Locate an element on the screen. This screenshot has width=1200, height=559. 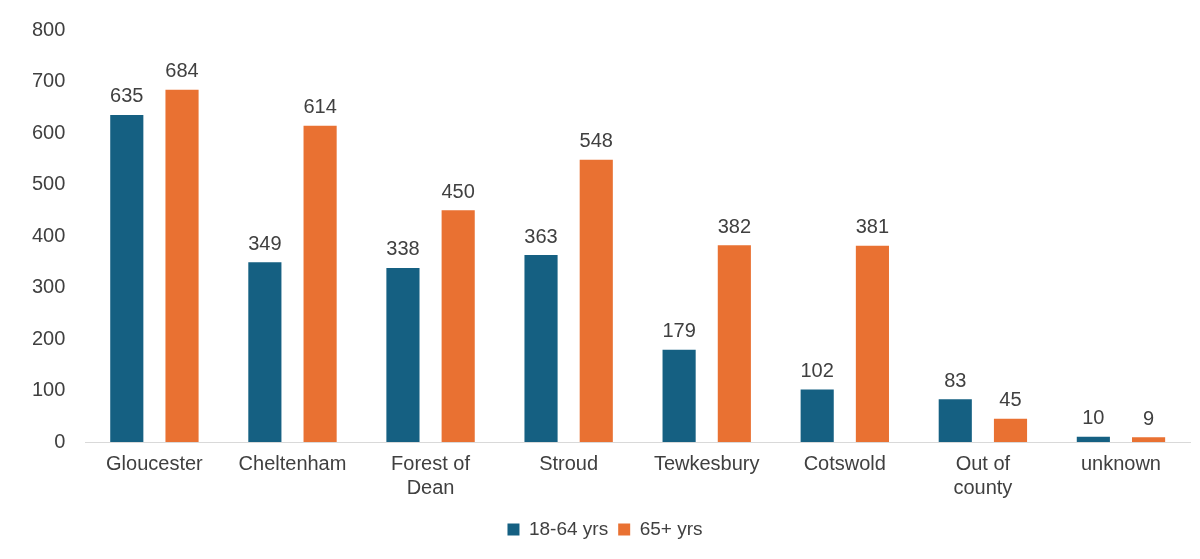
y-tick-label: 800 is located at coordinates (48, 28).